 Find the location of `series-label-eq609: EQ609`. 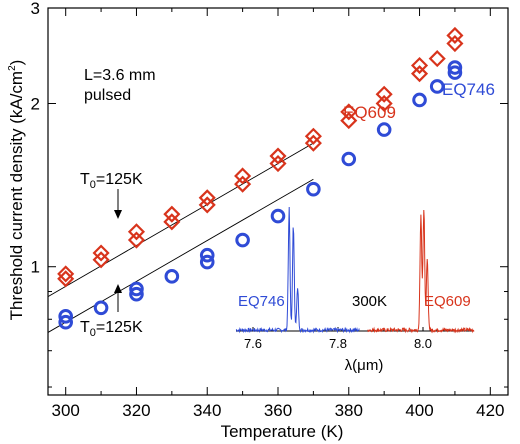

series-label-eq609: EQ609 is located at coordinates (369, 112).